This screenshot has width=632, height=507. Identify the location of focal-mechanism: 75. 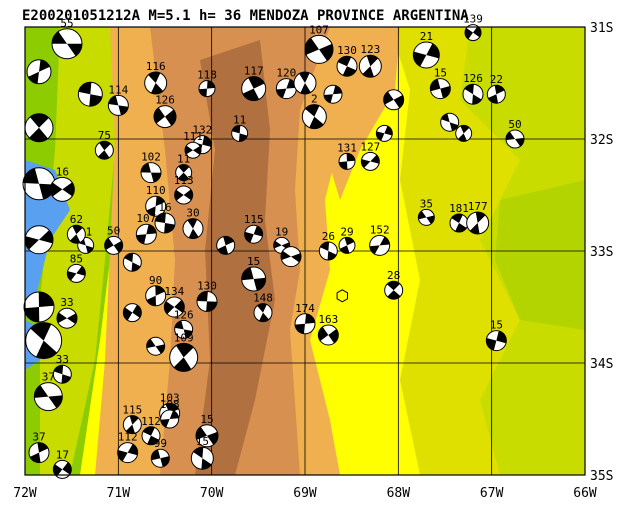
(104, 144).